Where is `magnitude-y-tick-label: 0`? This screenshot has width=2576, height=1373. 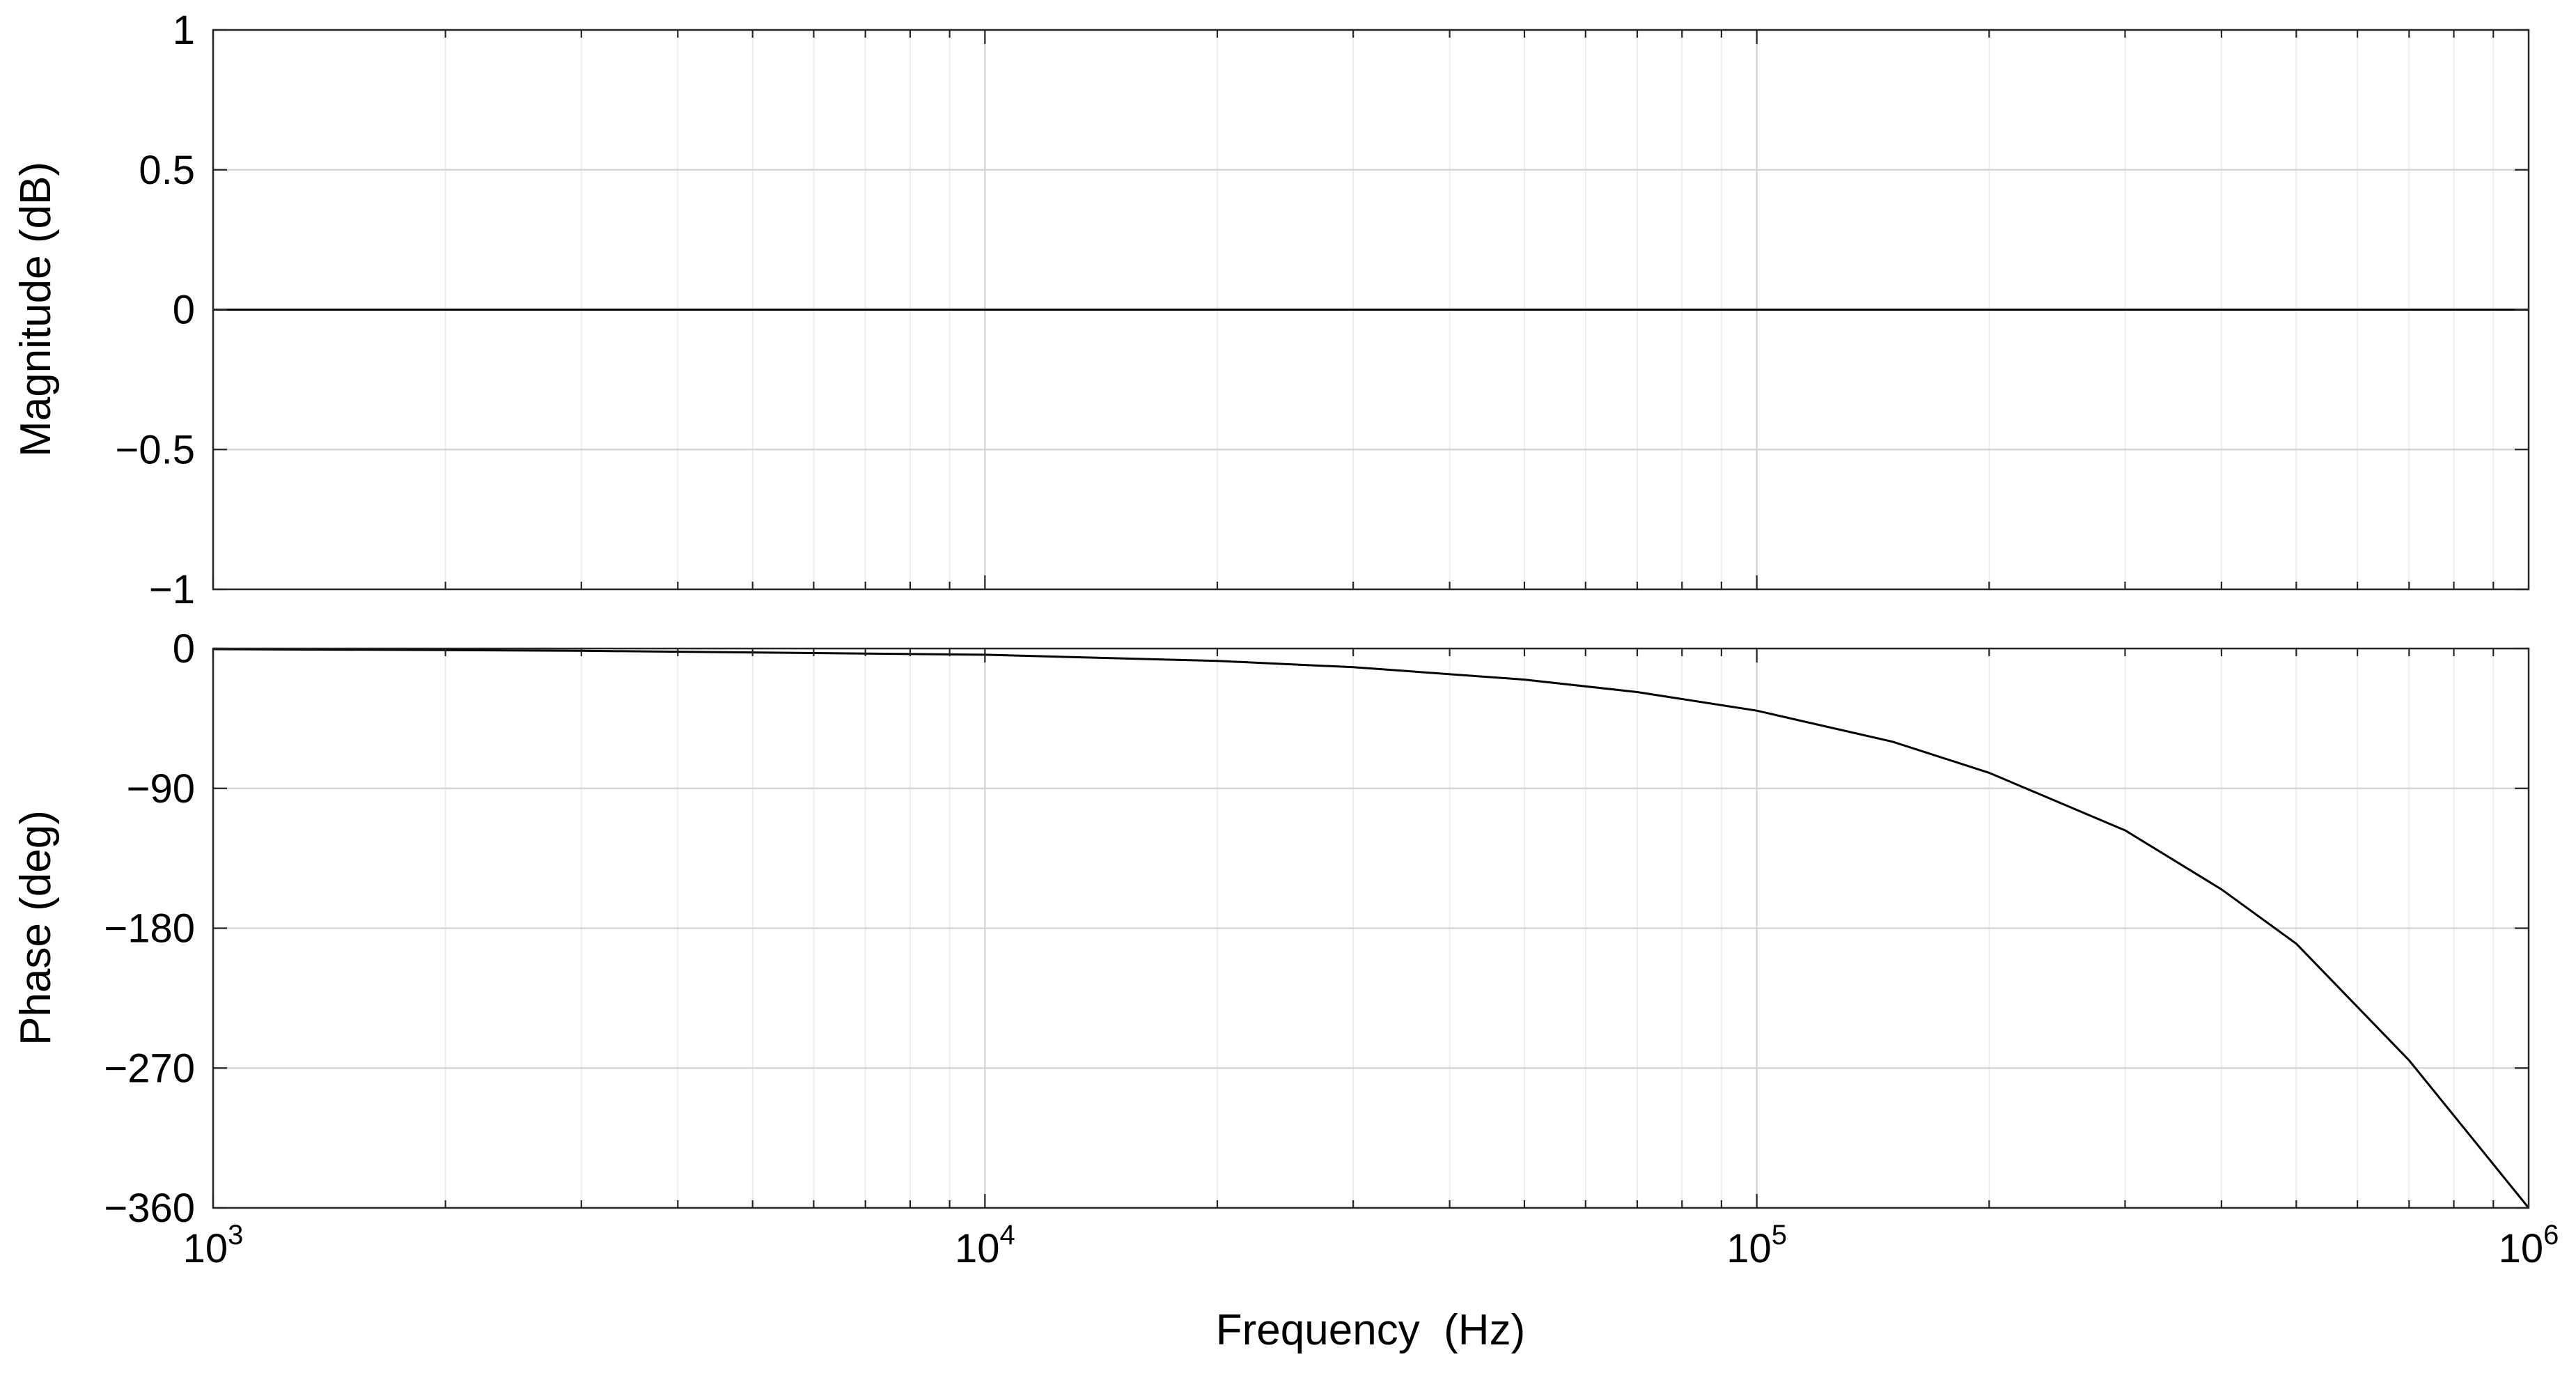
magnitude-y-tick-label: 0 is located at coordinates (184, 310).